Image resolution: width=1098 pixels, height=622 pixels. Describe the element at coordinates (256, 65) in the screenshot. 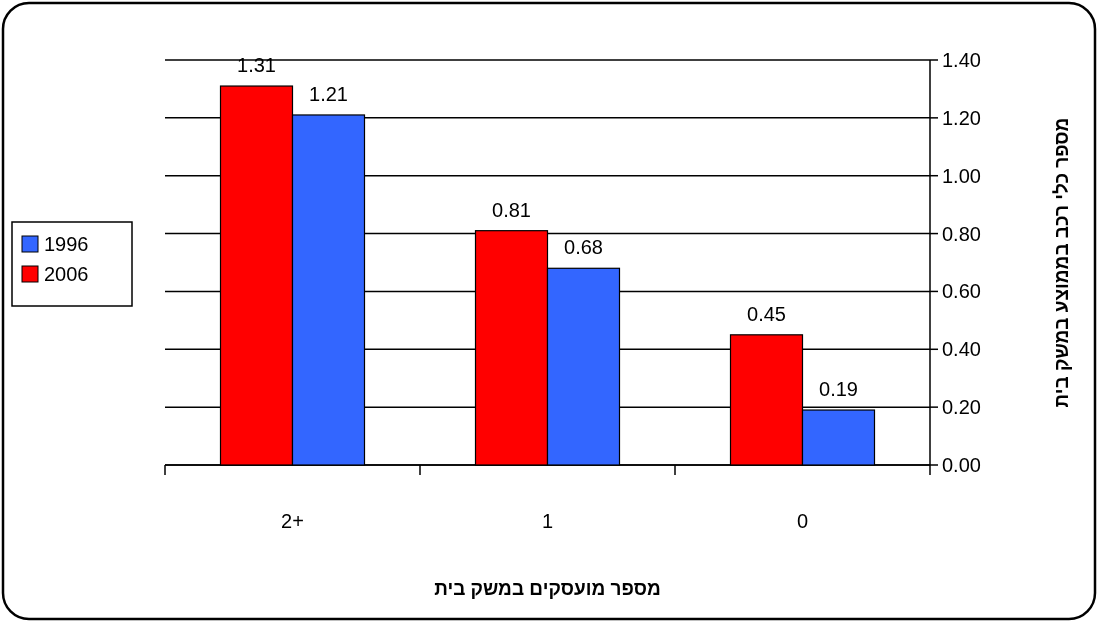

I see `data-label: 1.31` at that location.